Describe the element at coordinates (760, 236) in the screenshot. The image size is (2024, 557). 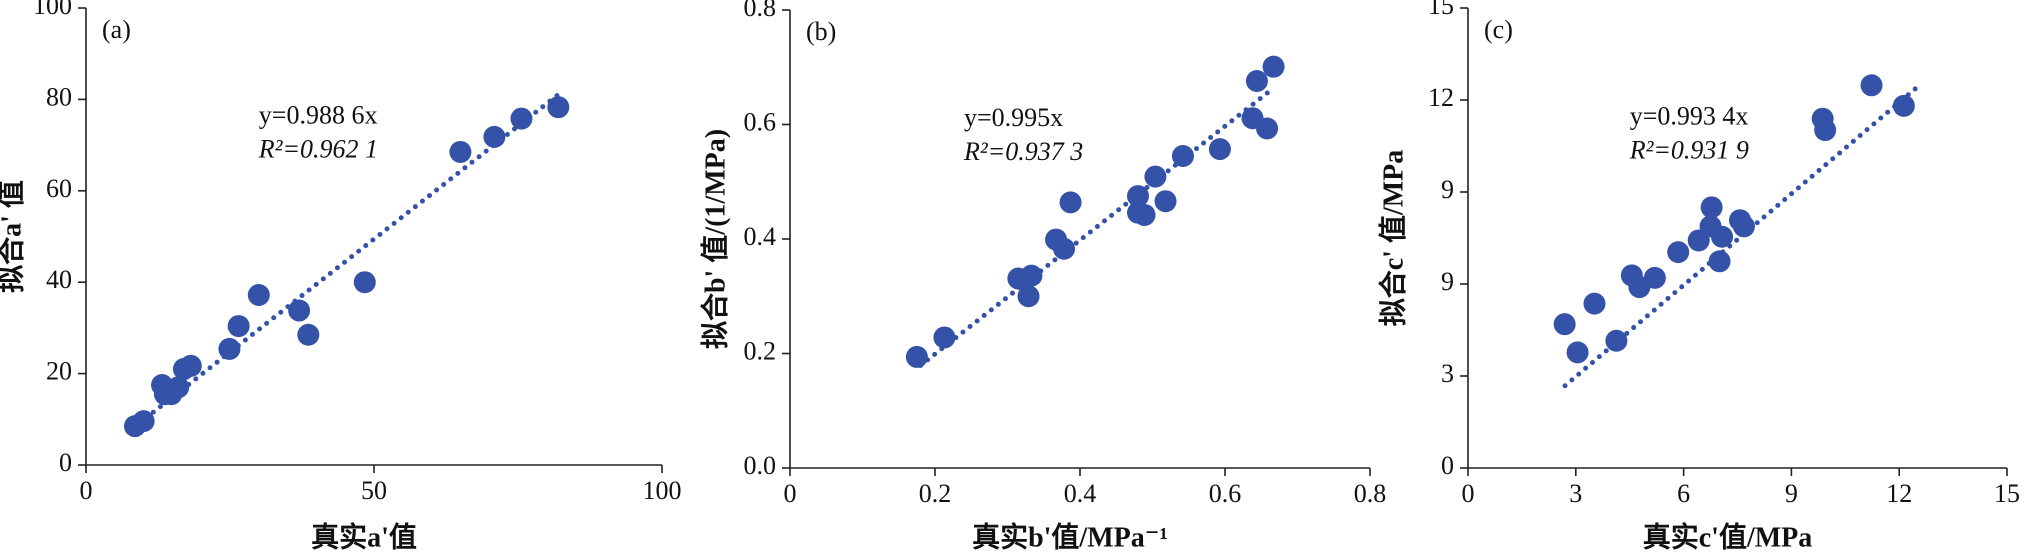
I see `y-tick-label: 0.4` at that location.